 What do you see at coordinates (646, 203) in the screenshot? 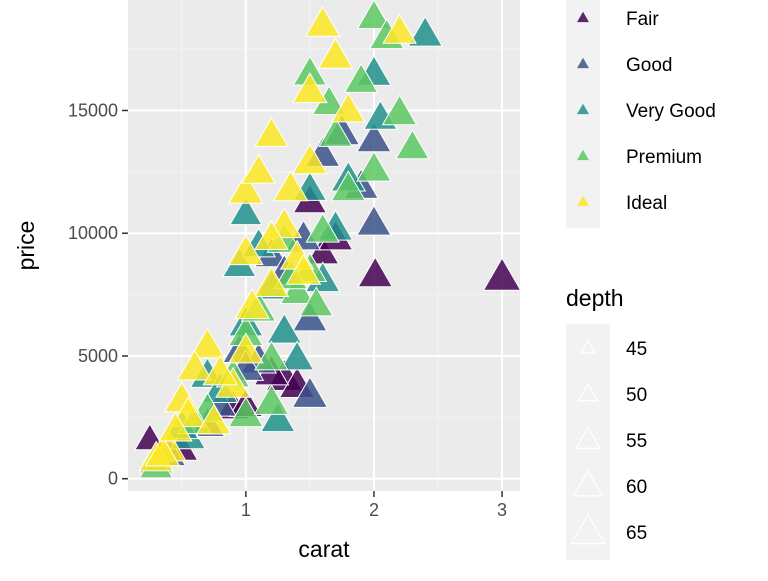
I see `color-legend-label: Ideal` at bounding box center [646, 203].